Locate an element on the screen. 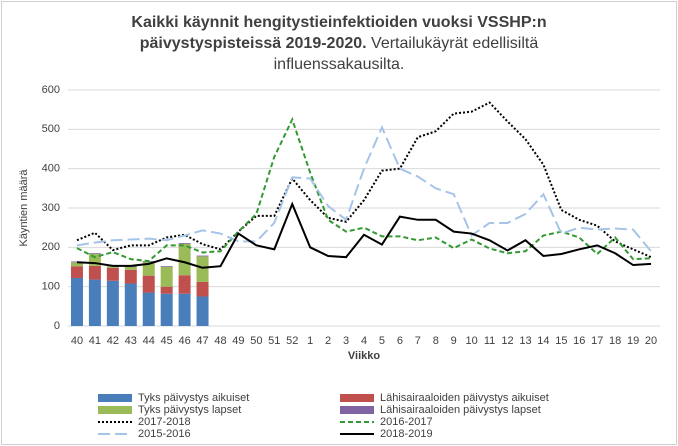 The width and height of the screenshot is (678, 446). x-tick-label: 46 is located at coordinates (184, 341).